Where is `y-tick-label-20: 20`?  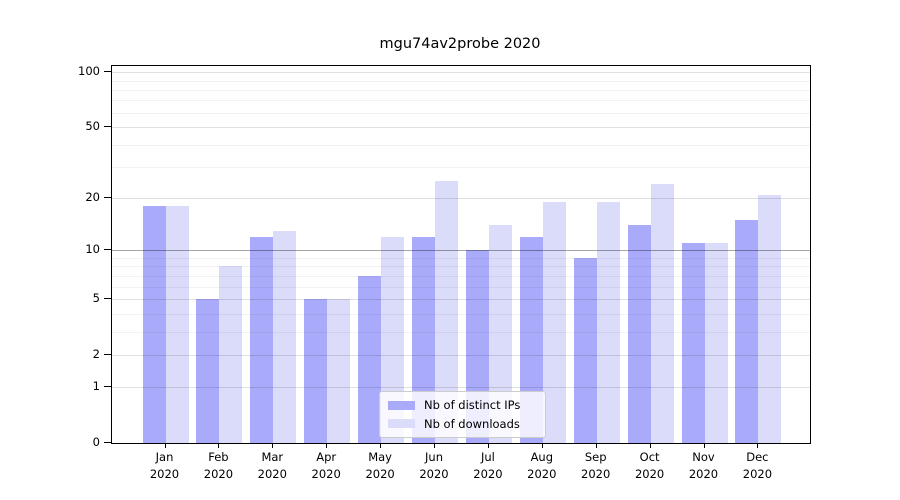
y-tick-label-20: 20 is located at coordinates (92, 197).